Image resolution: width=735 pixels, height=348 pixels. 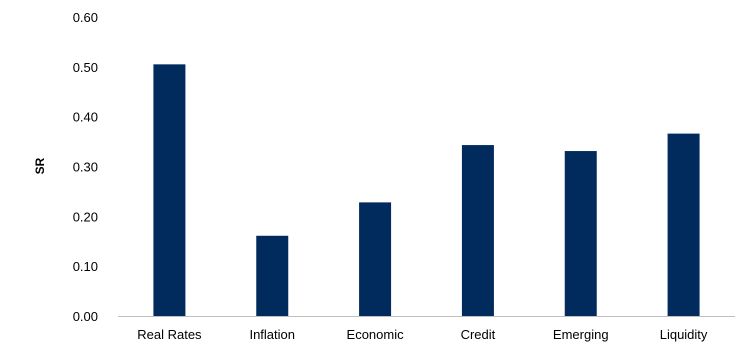 I want to click on bar-inflation, so click(x=272, y=275).